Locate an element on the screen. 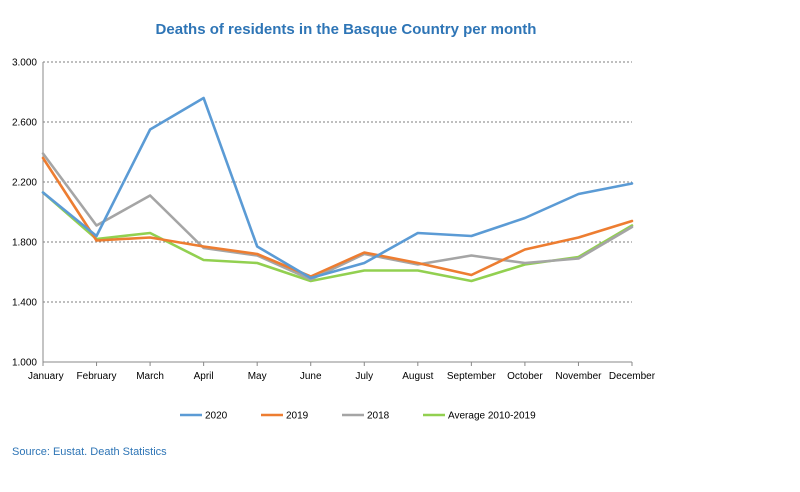 The height and width of the screenshot is (492, 800). x-tick-label: June is located at coordinates (311, 376).